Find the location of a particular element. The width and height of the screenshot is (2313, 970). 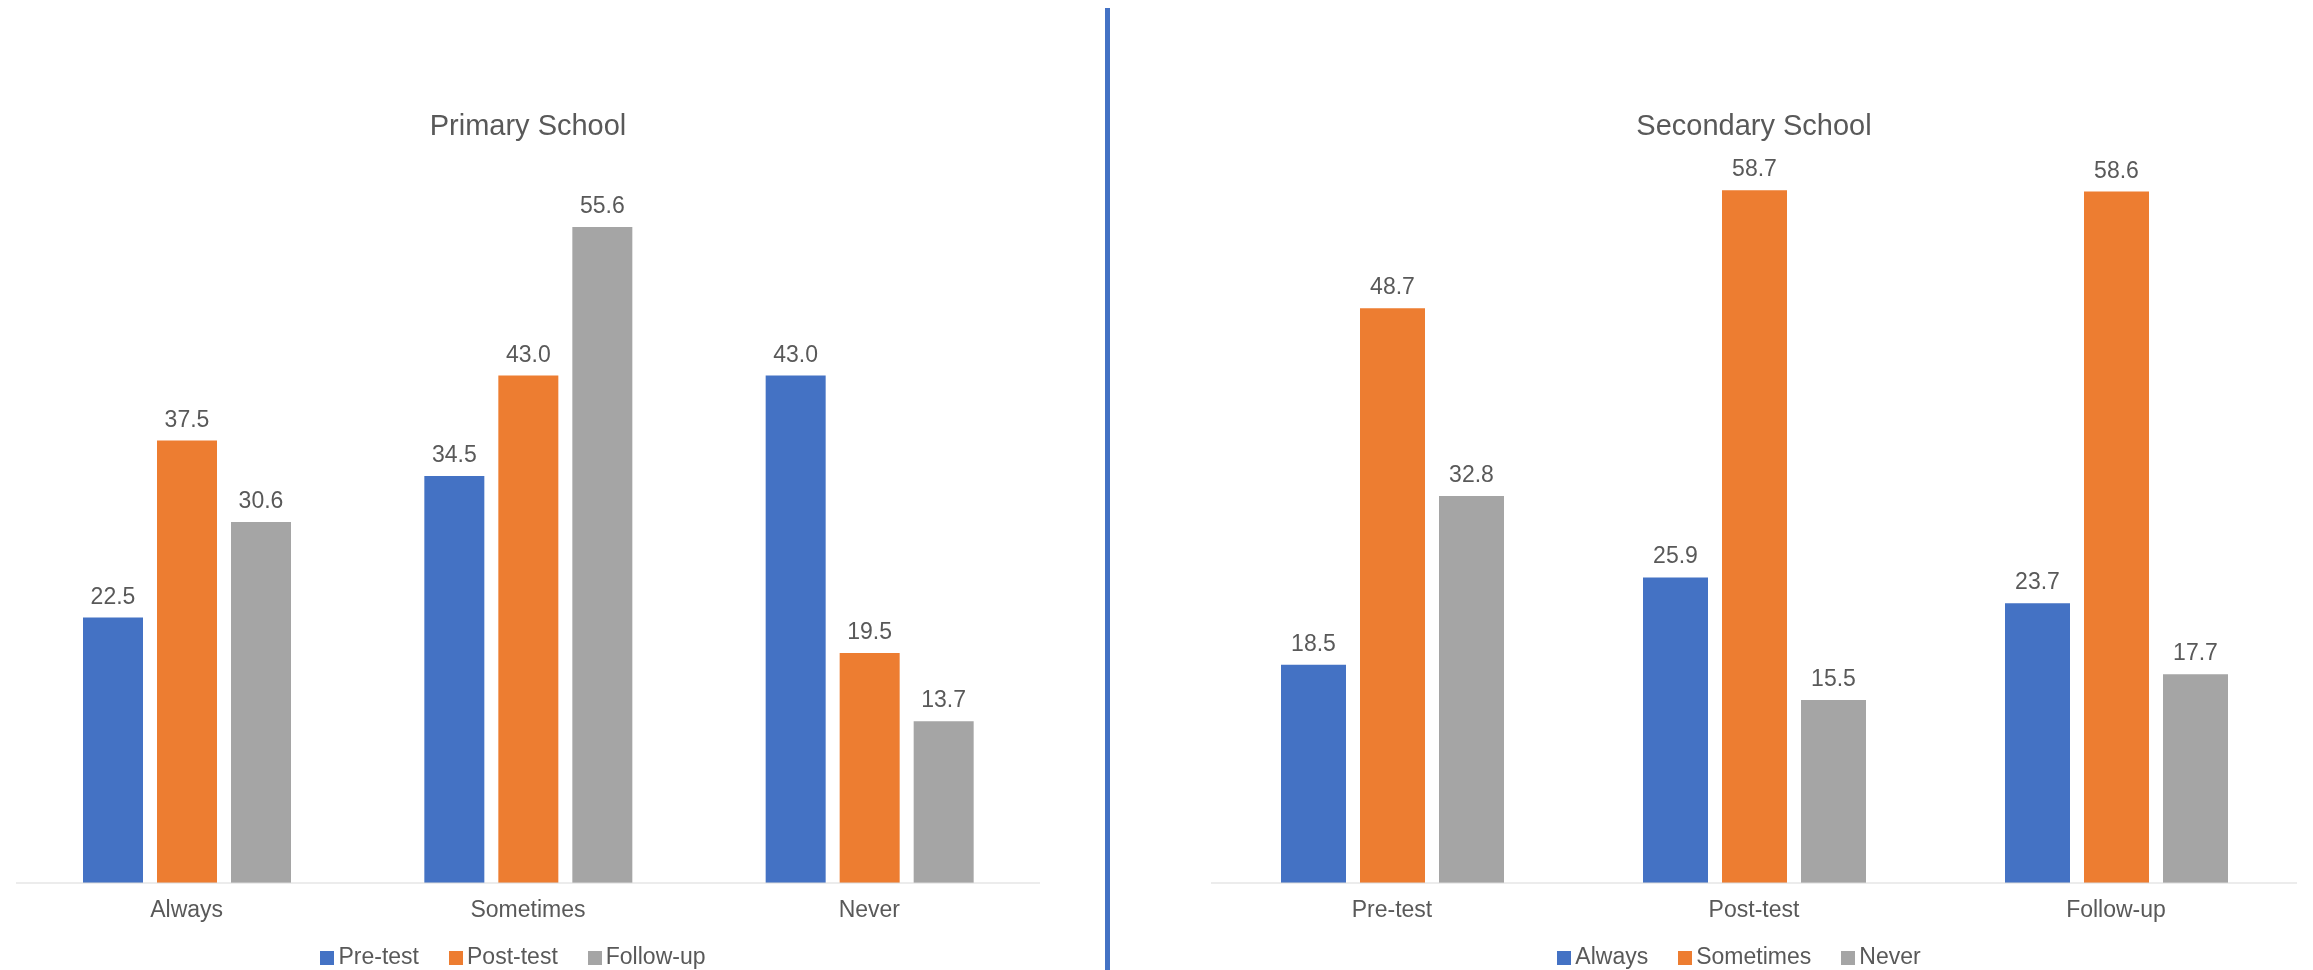

x-tick-label: Post-test is located at coordinates (1754, 909).